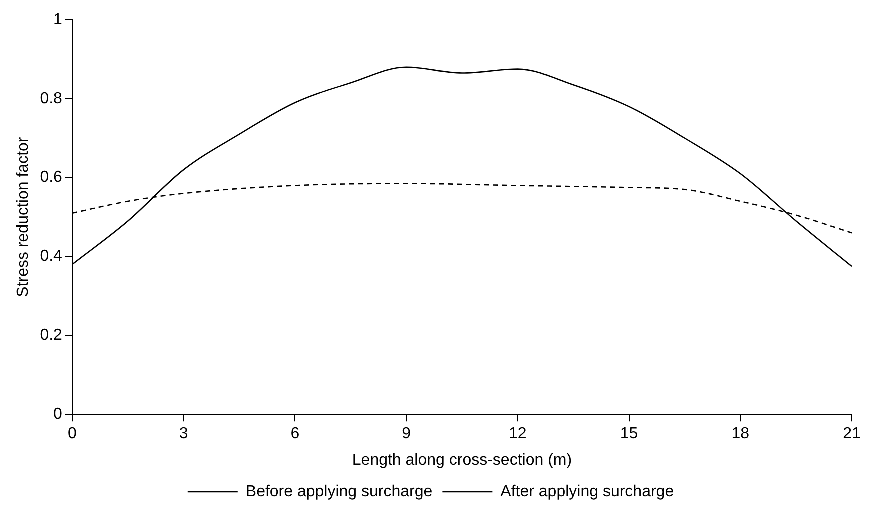 The image size is (874, 514). I want to click on x-tick-label: 12, so click(518, 434).